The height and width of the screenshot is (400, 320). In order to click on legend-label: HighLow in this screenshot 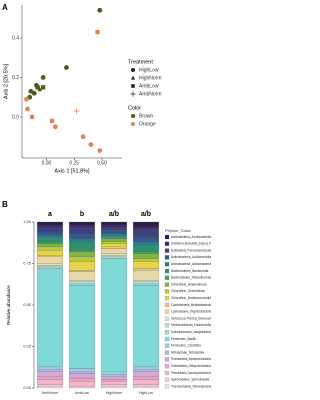, I will do `click(149, 70)`.